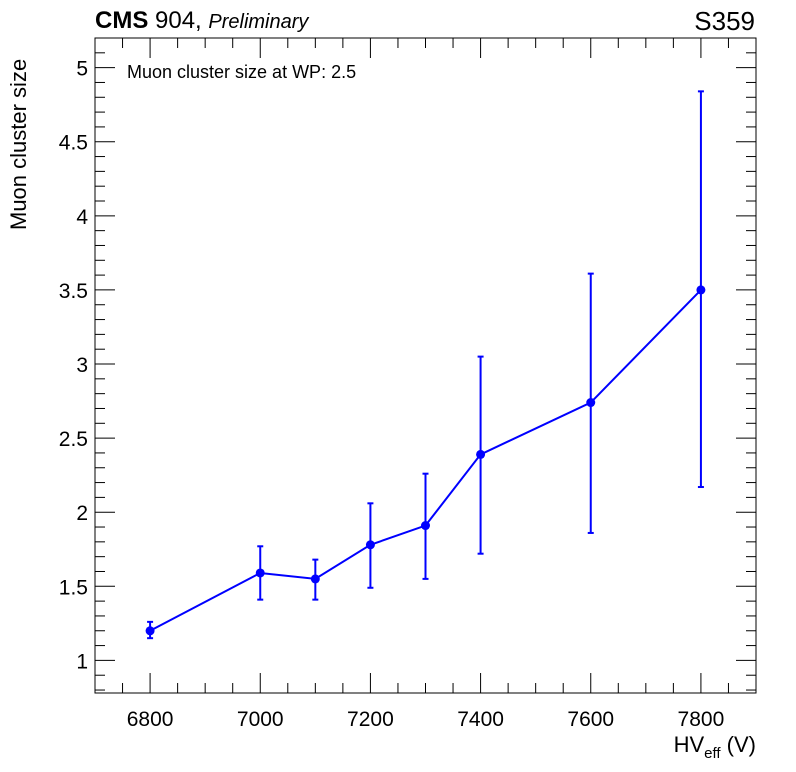 This screenshot has height=772, width=796. Describe the element at coordinates (73, 439) in the screenshot. I see `y-tick-label: 2.5` at that location.